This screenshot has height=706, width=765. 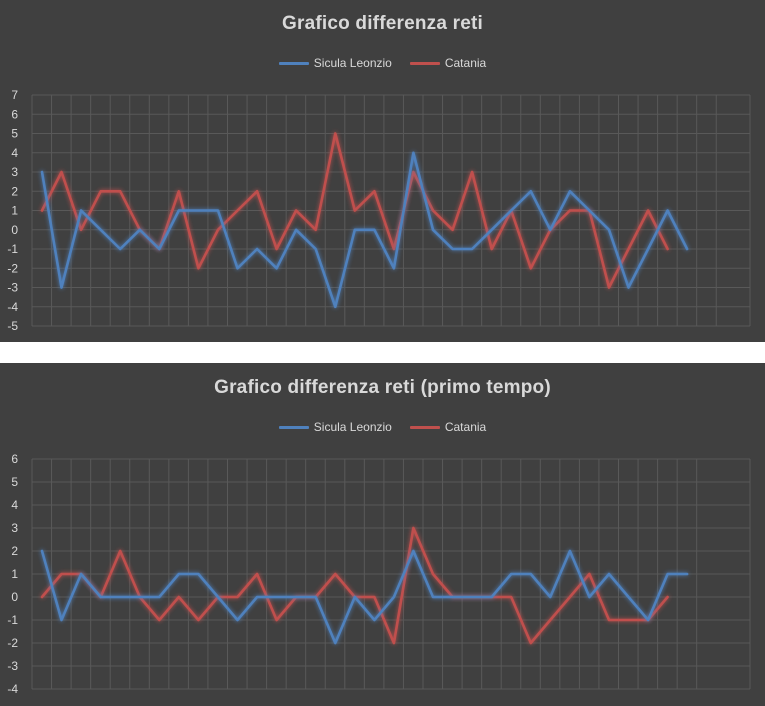 I want to click on series-line-sicula-leonzio, so click(x=364, y=597).